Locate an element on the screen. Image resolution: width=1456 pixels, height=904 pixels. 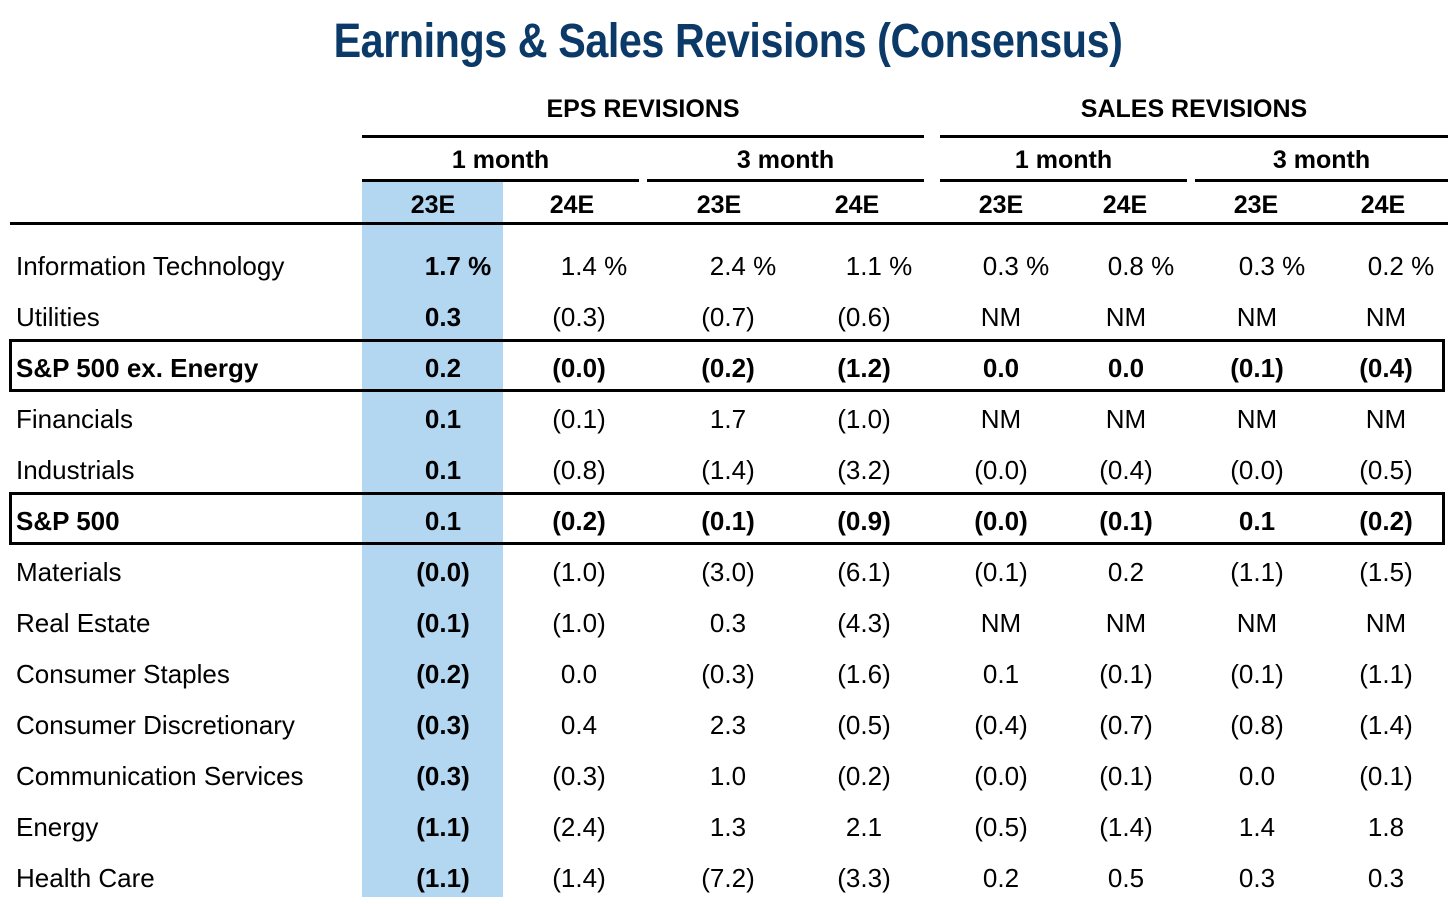
table-cell: (0.6) is located at coordinates (864, 317).